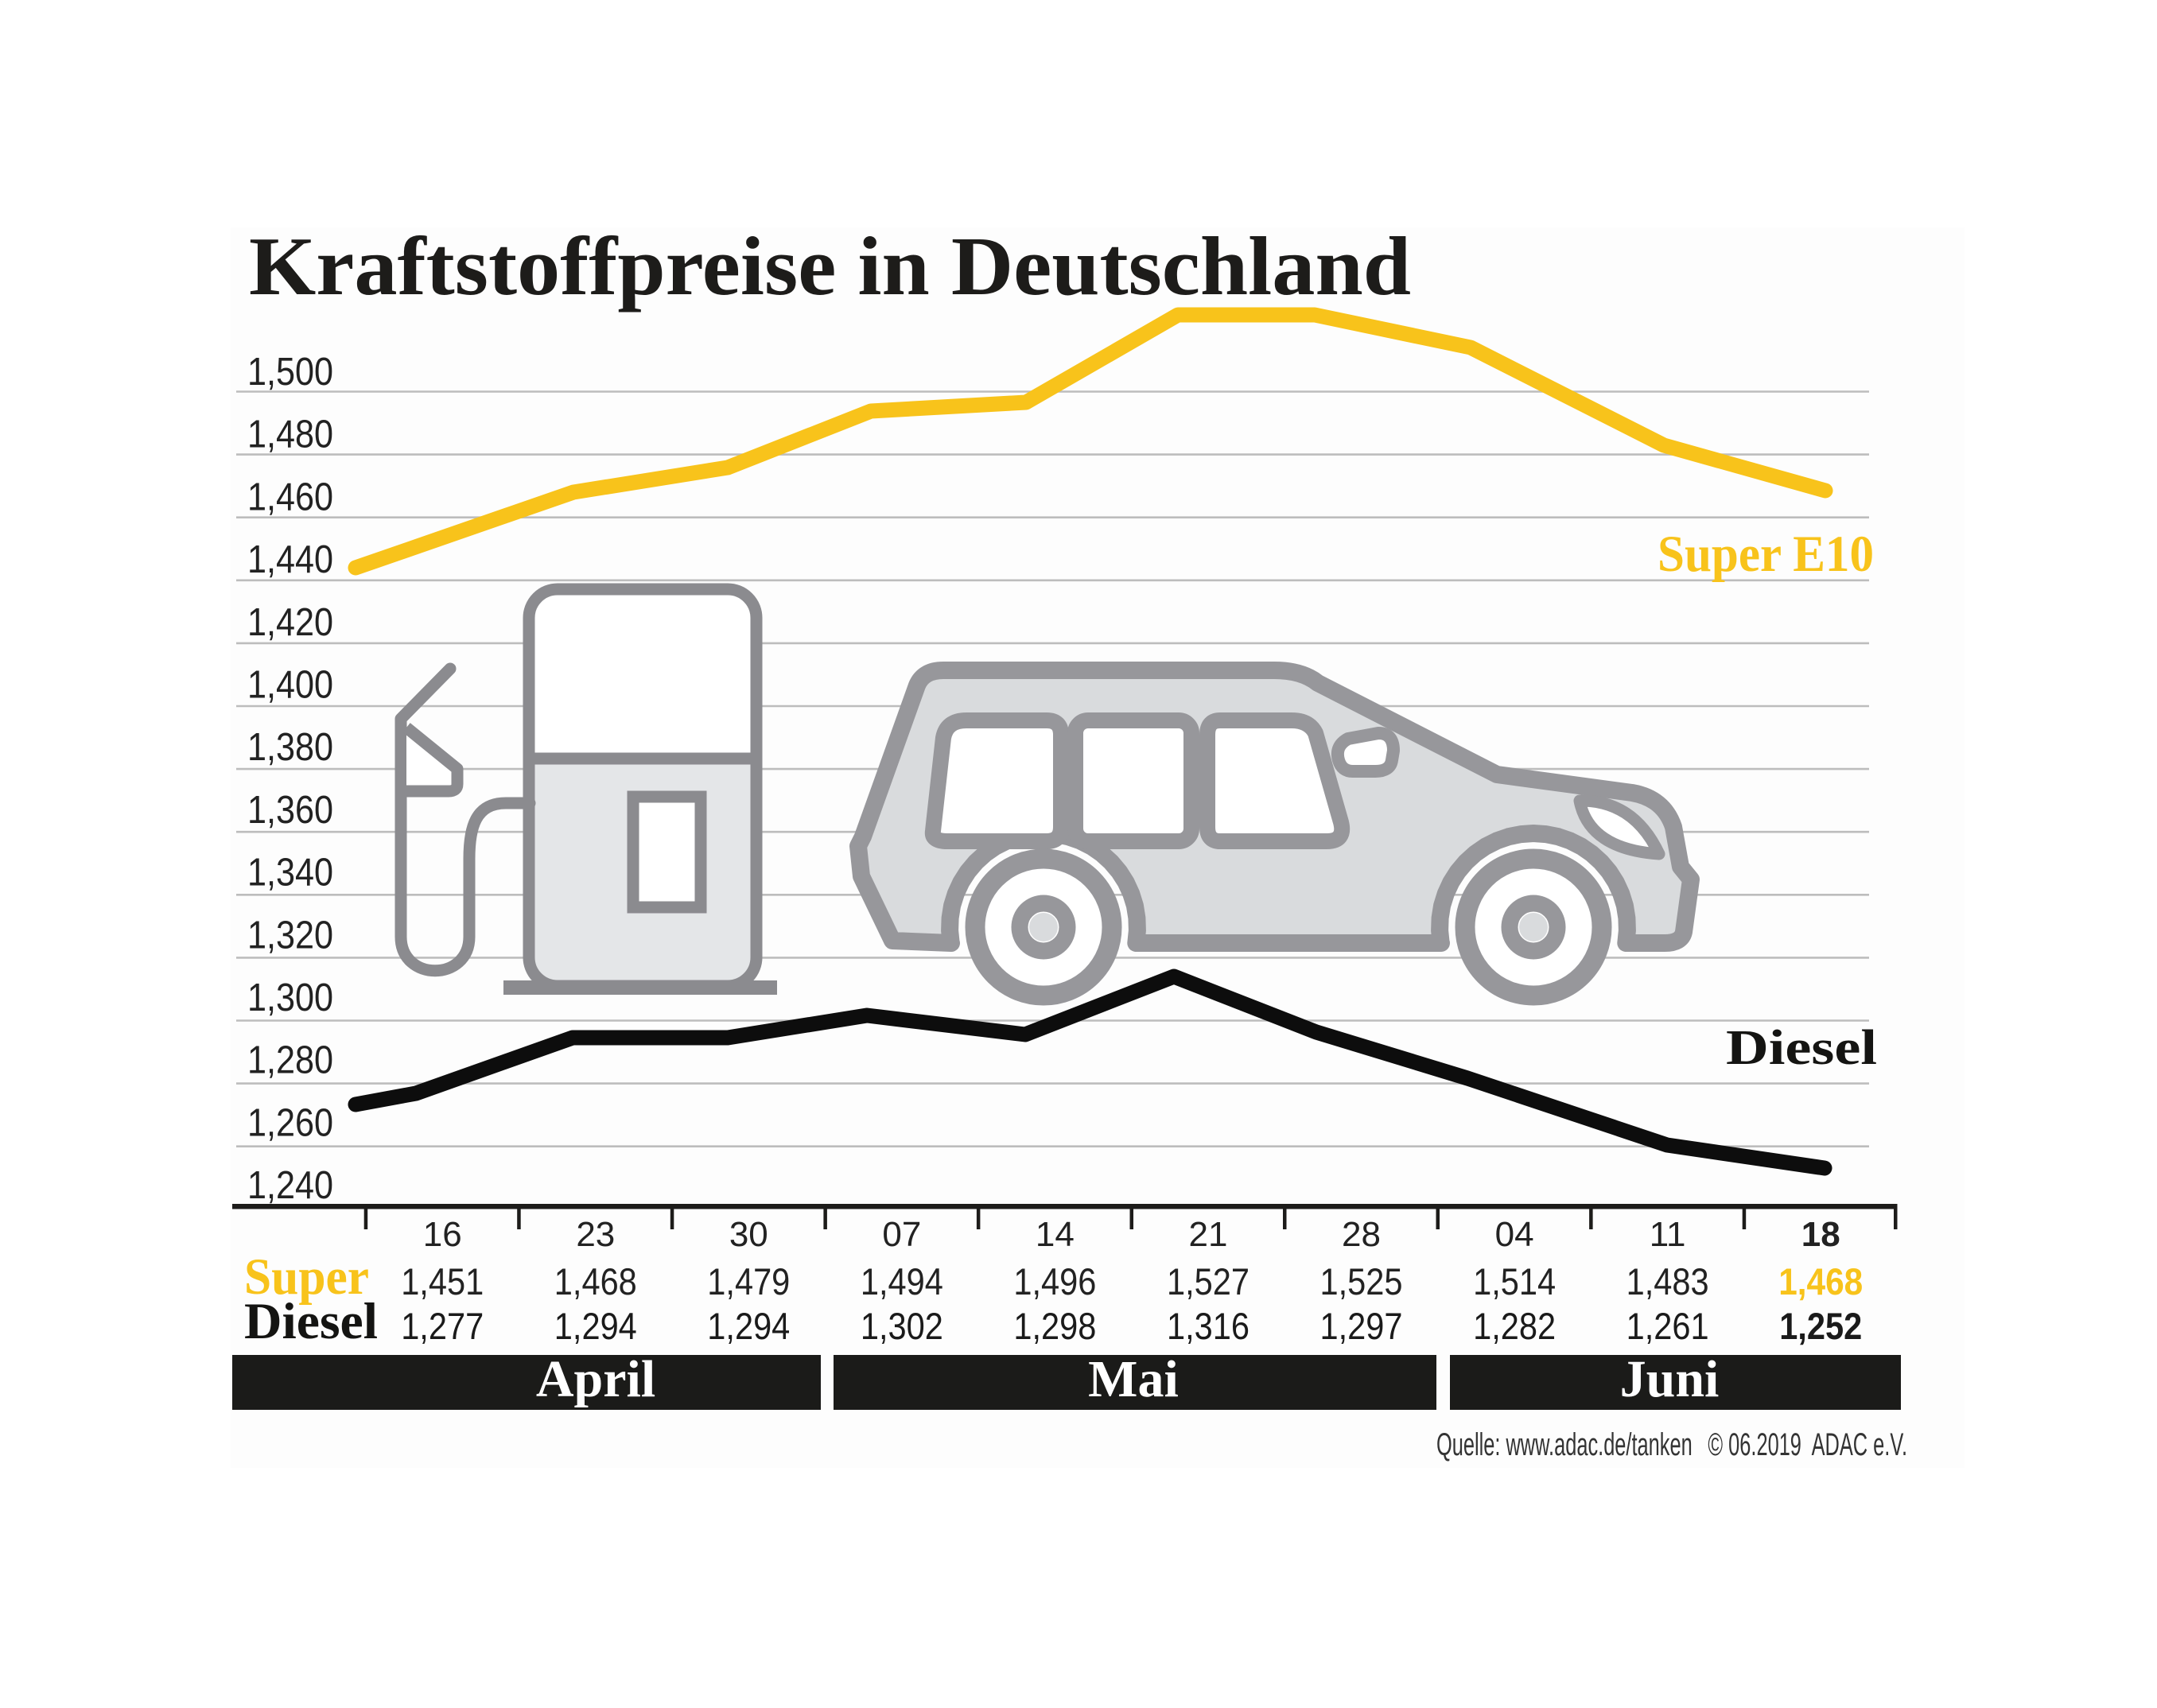 The width and height of the screenshot is (2157, 1708). What do you see at coordinates (290, 936) in the screenshot?
I see `svg-text: 1,320` at bounding box center [290, 936].